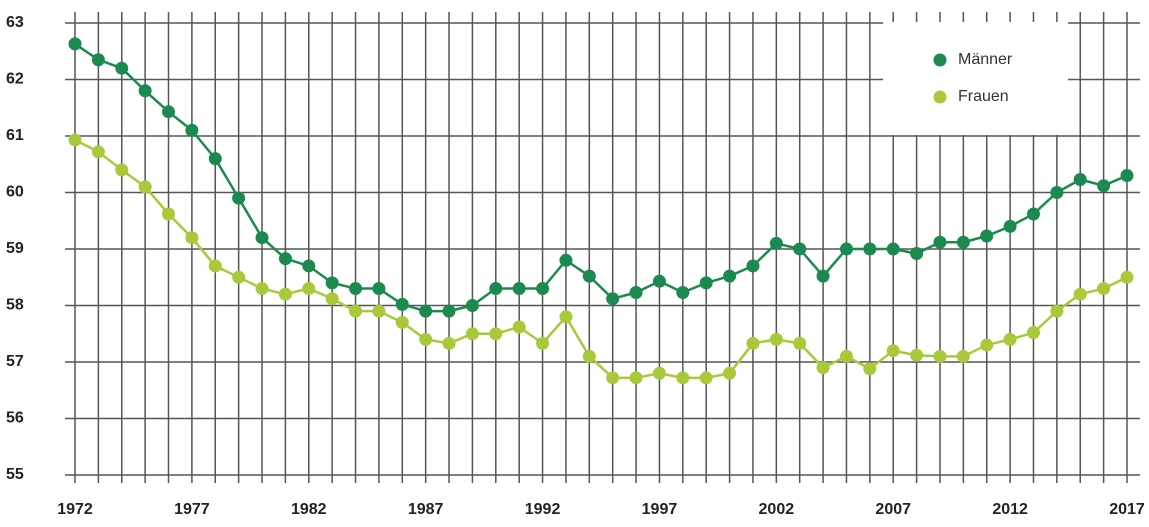  Describe the element at coordinates (15, 79) in the screenshot. I see `y-tick-label: 62` at that location.